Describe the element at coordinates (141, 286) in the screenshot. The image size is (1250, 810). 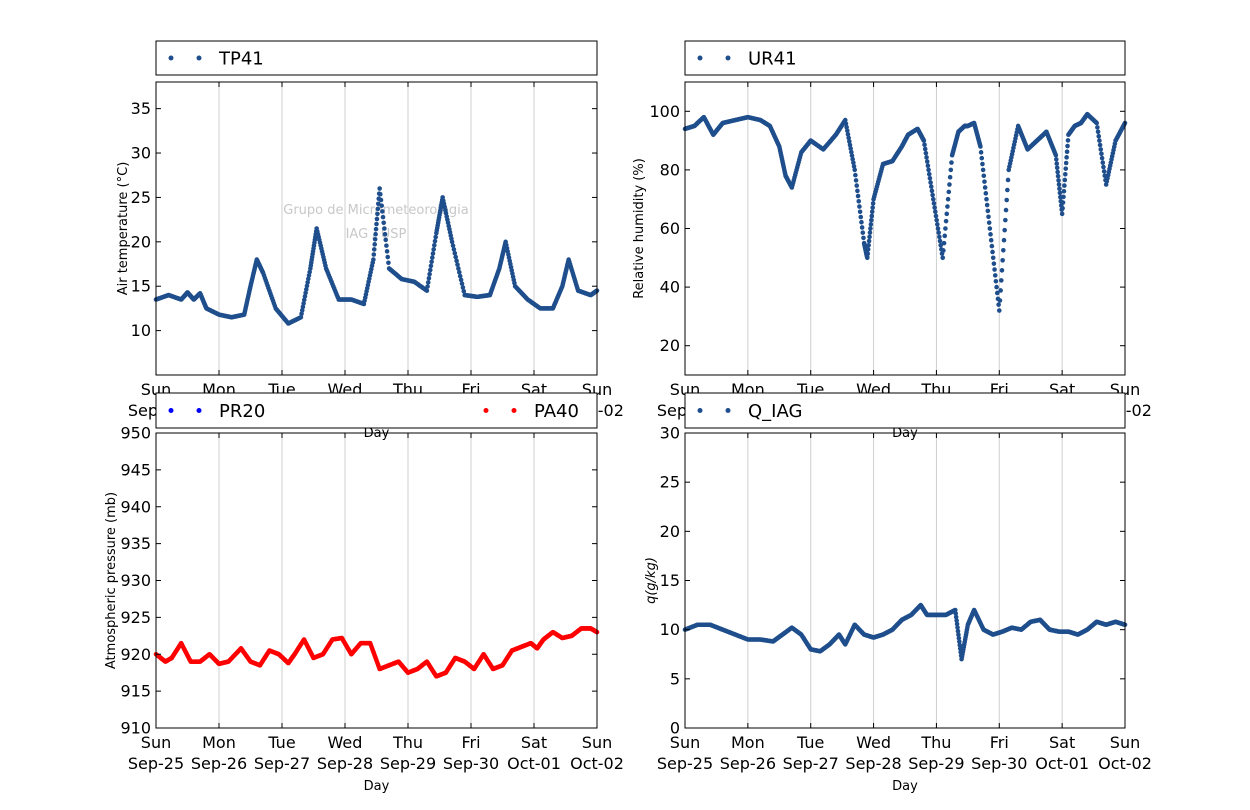
I see `y-tick-label: 15` at that location.